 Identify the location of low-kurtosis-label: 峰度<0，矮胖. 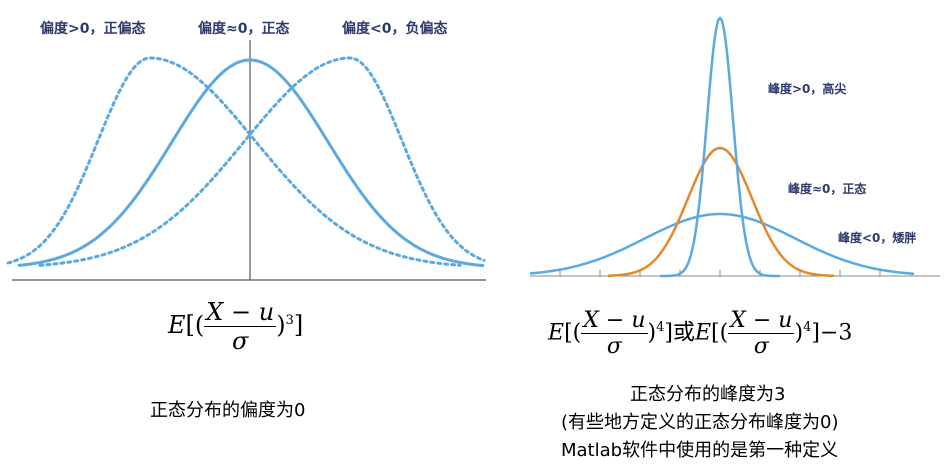
(877, 238).